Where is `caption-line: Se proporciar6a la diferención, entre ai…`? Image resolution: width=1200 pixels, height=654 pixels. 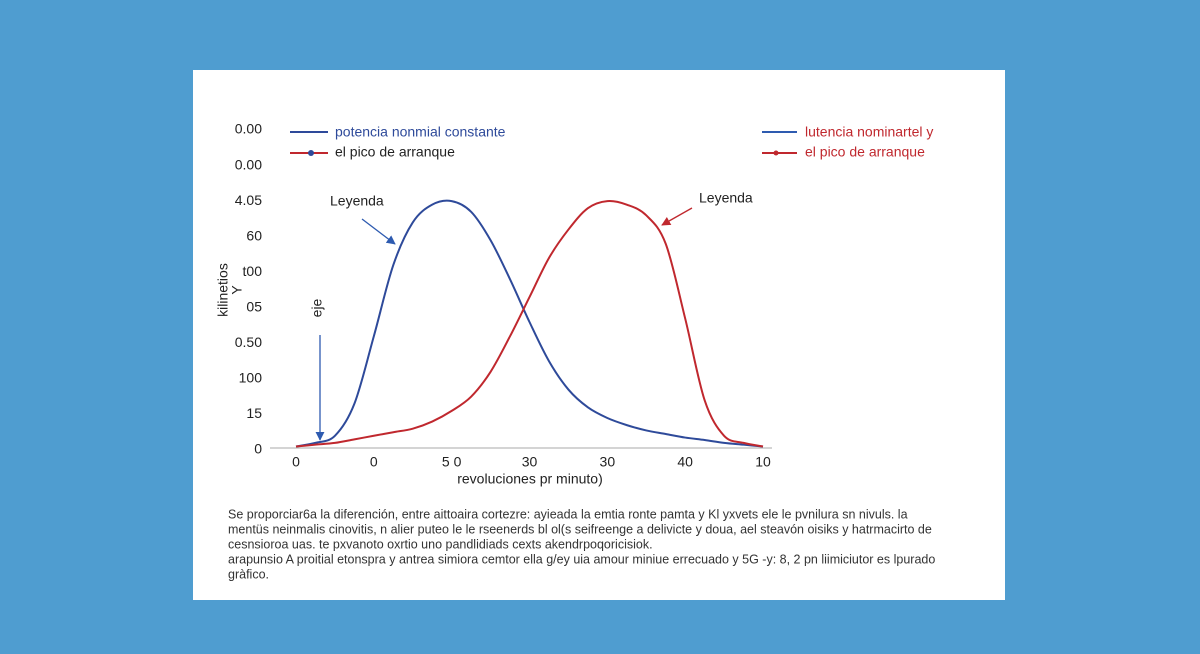
caption-line: Se proporciar6a la diferención, entre ai… is located at coordinates (568, 514).